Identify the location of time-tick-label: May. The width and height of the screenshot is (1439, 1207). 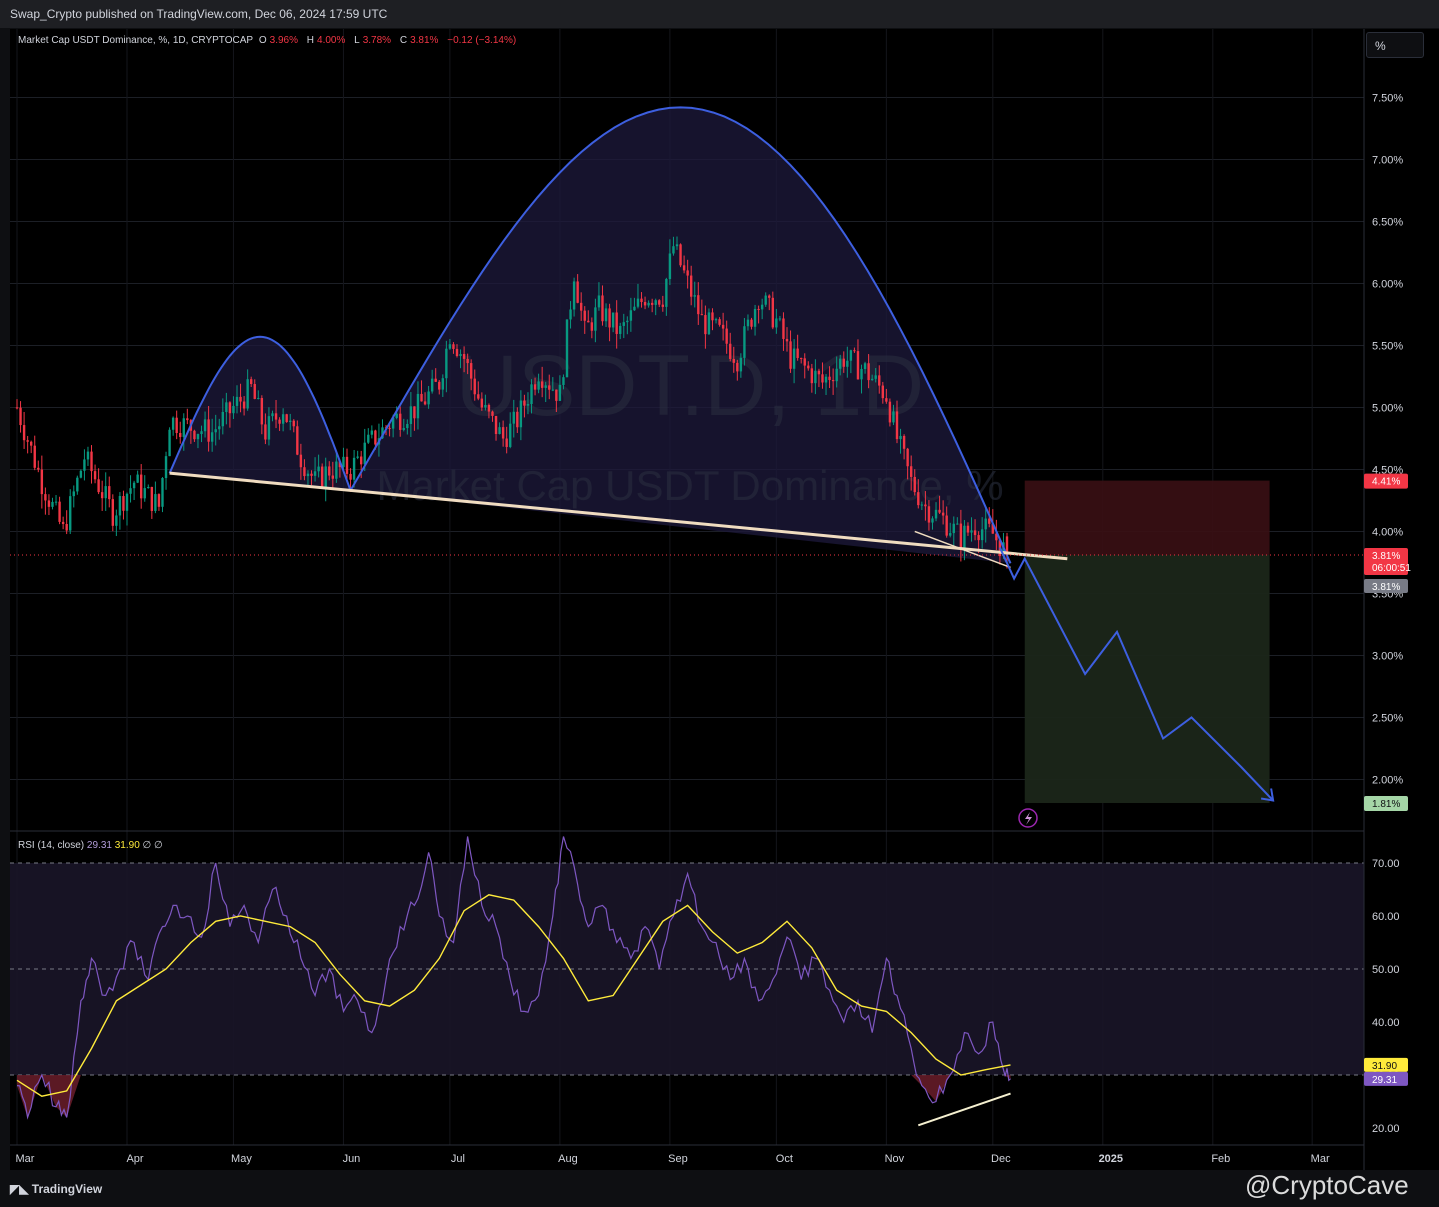
(241, 1159).